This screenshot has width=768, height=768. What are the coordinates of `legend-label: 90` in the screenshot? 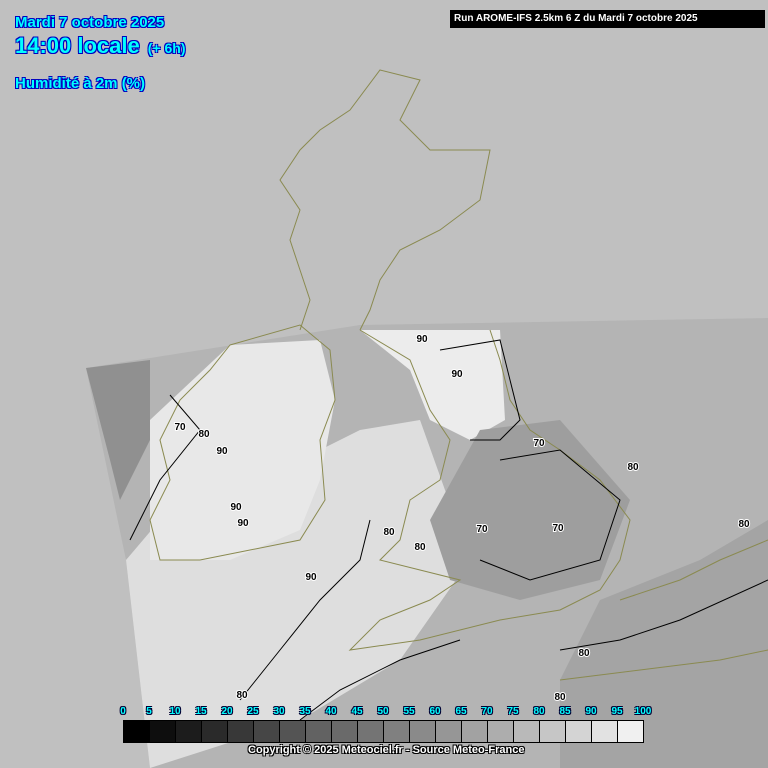 It's located at (591, 711).